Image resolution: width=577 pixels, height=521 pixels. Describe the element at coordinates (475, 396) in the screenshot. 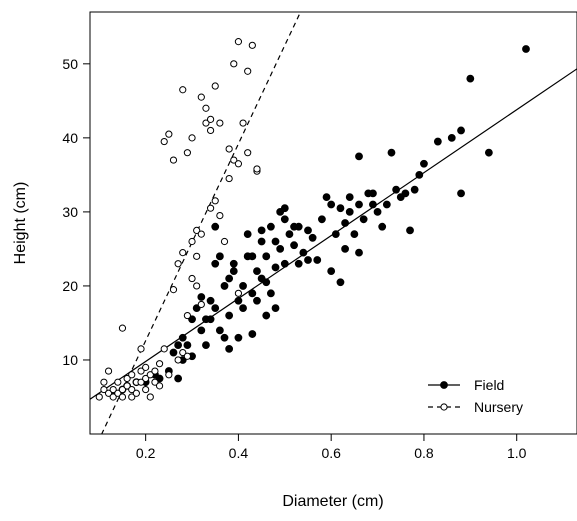

I see `legend: Field Nursery` at that location.